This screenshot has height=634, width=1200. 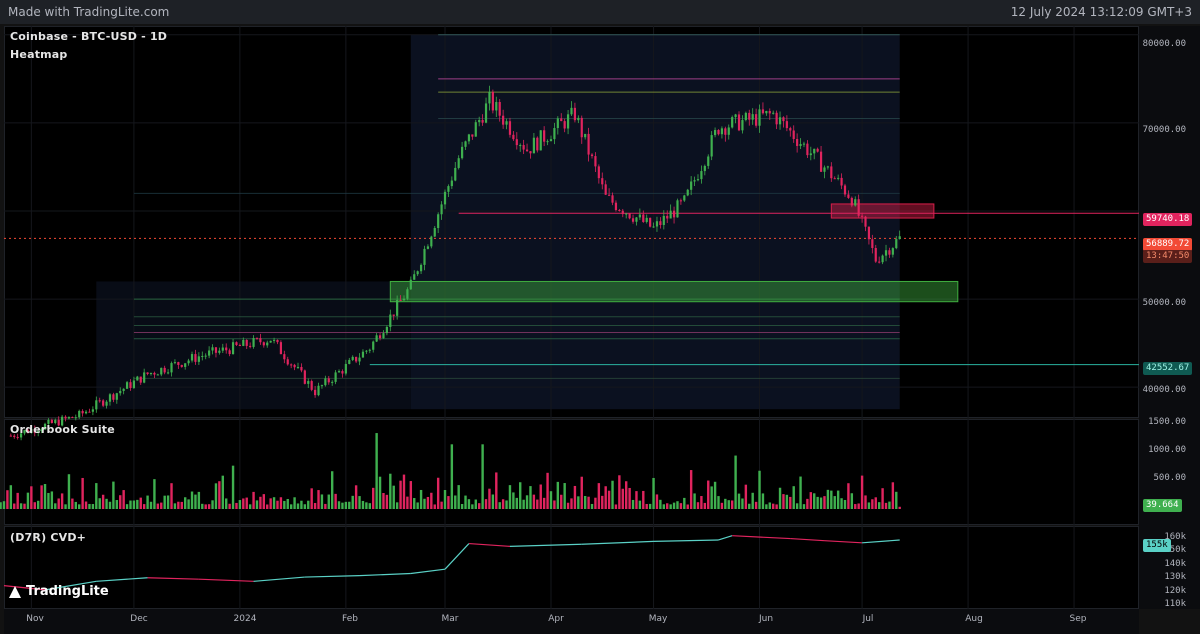 What do you see at coordinates (1167, 422) in the screenshot?
I see `volume-tick: 1500.00` at bounding box center [1167, 422].